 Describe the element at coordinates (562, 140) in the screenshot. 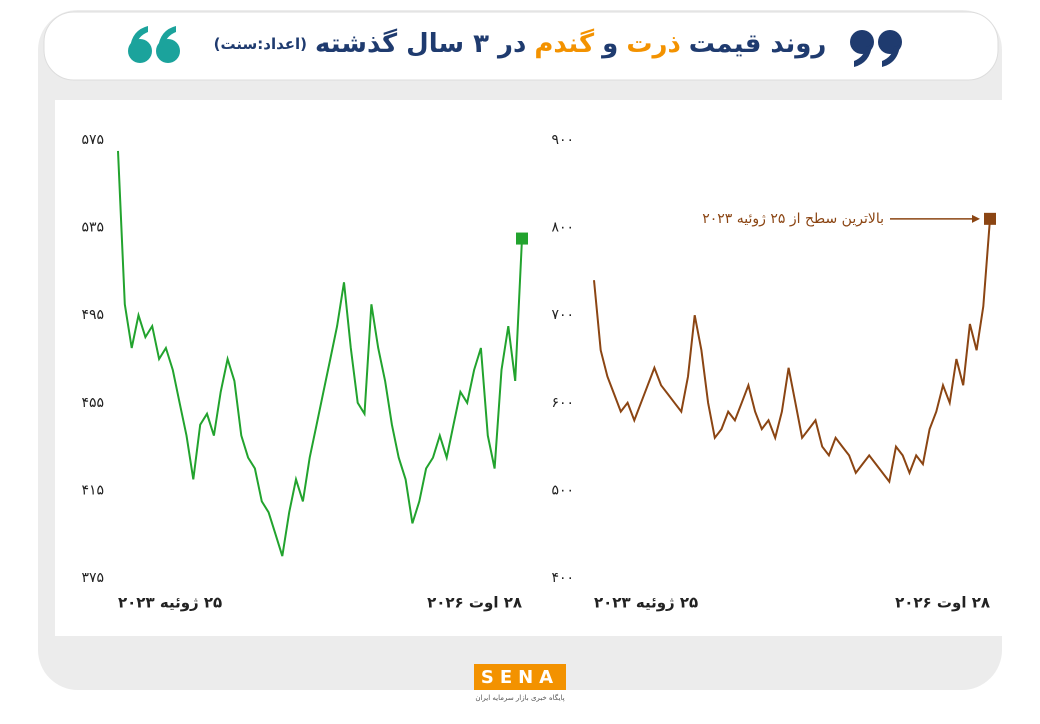

I see `y-tick-label: ۹۰۰` at that location.